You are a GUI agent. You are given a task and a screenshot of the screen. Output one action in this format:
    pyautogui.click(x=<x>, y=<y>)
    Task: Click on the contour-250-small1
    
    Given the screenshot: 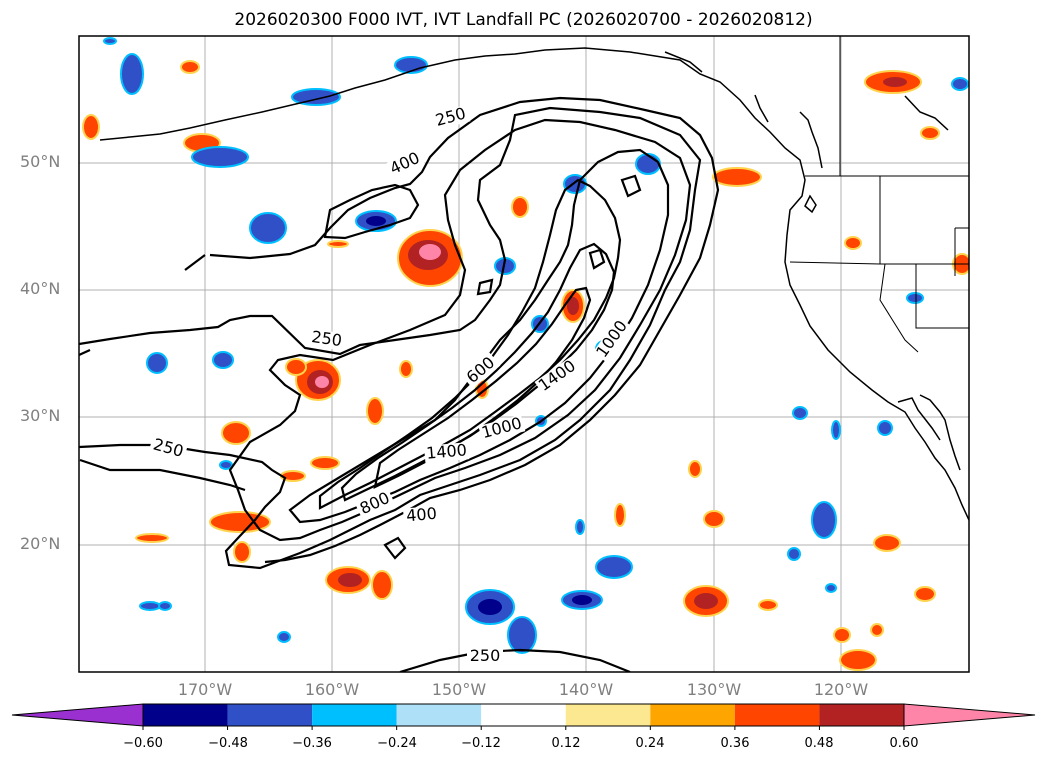 What is the action you would take?
    pyautogui.click(x=485, y=287)
    